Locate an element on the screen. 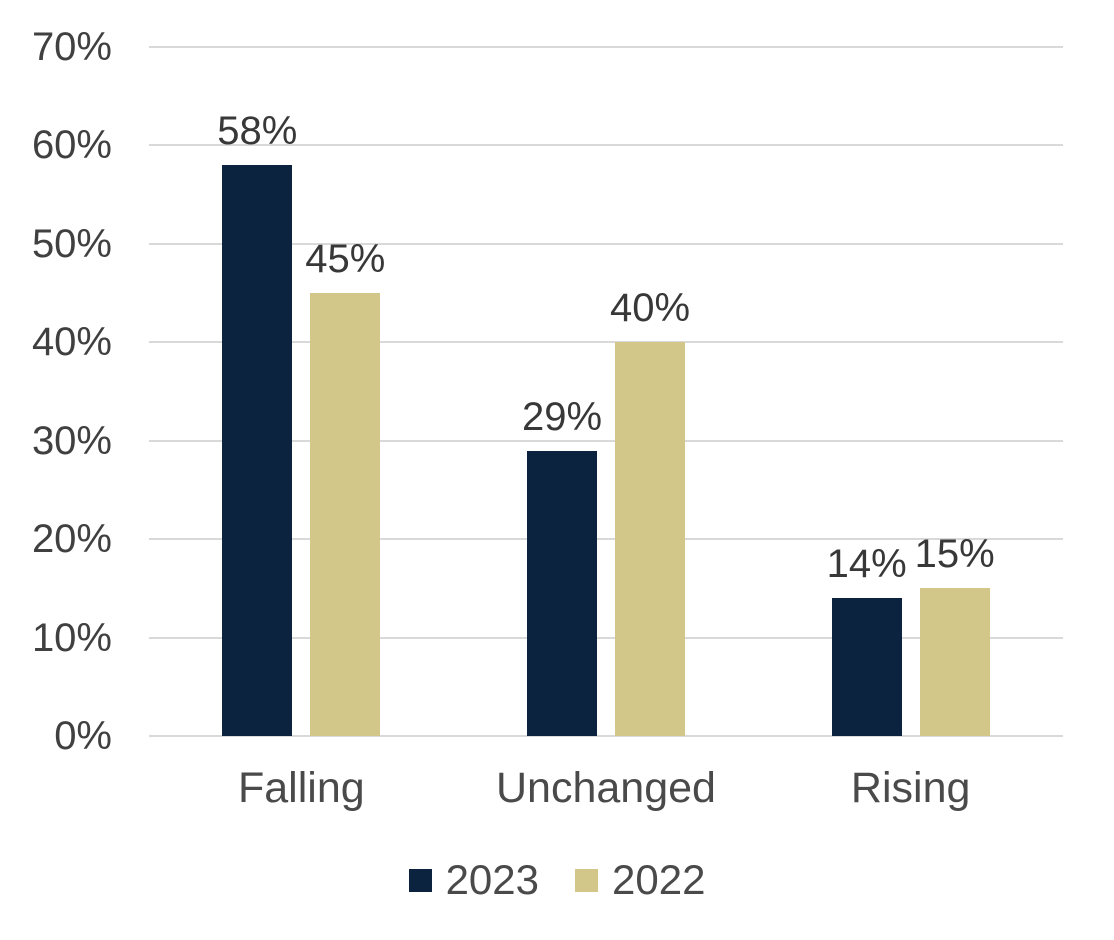 The width and height of the screenshot is (1114, 940). y-tick-label-40: 40% is located at coordinates (71, 342).